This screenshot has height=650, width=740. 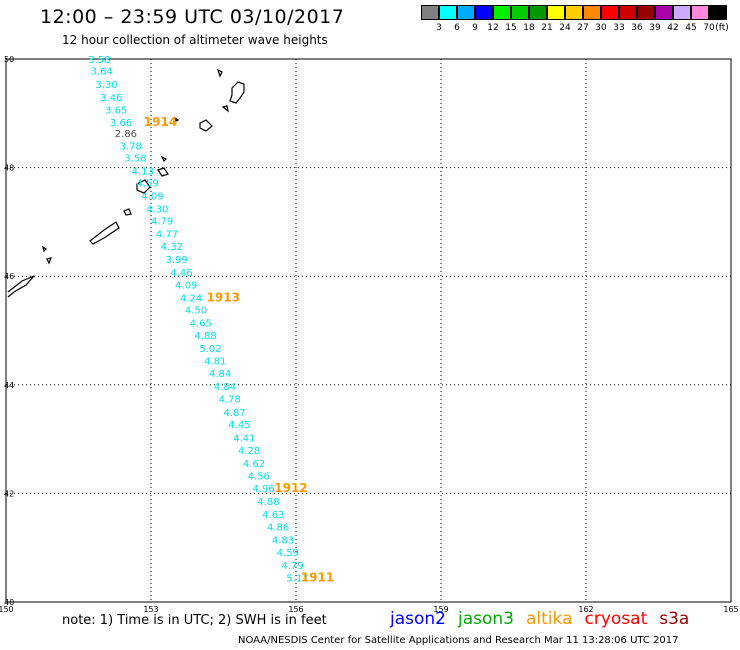 I want to click on time-mark: 1912, so click(x=290, y=488).